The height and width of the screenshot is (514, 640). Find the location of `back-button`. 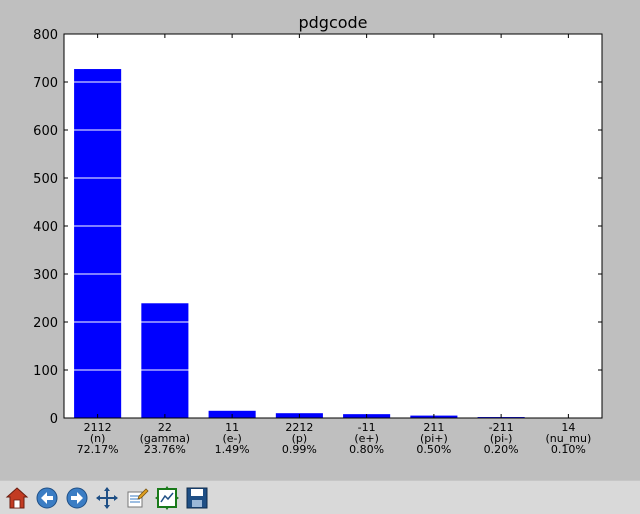

back-button is located at coordinates (47, 498).